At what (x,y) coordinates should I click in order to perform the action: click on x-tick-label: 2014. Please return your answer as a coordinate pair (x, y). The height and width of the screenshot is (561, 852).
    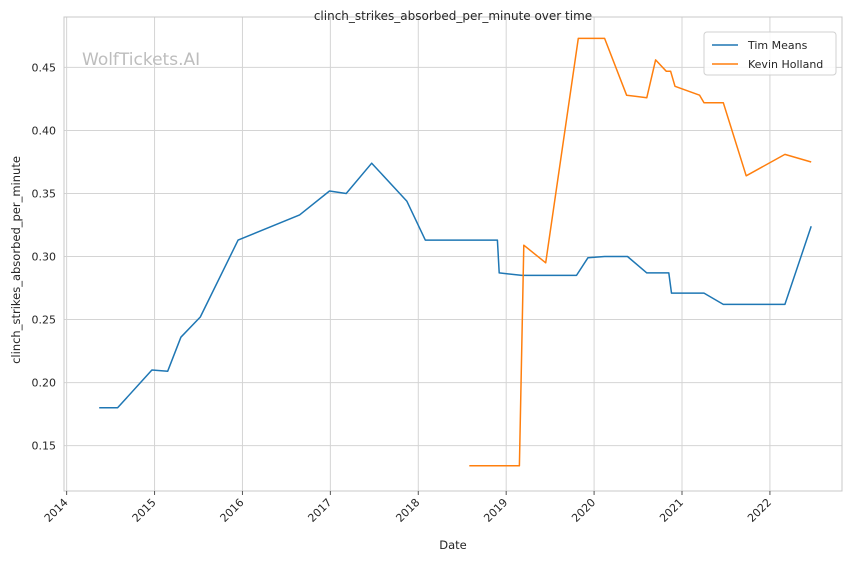
    Looking at the image, I should click on (56, 510).